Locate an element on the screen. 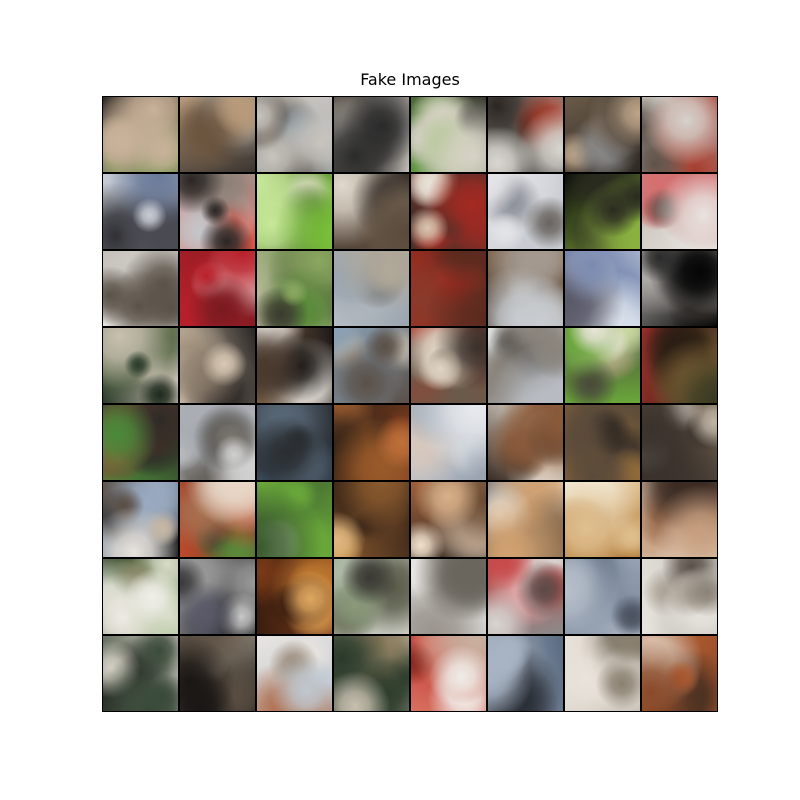  figure-title: Fake Images is located at coordinates (410, 79).